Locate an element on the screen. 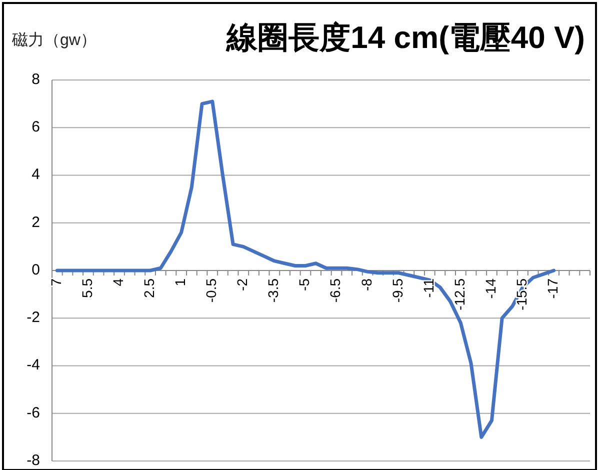 The image size is (599, 470). x-tick-label: -6.5 is located at coordinates (335, 290).